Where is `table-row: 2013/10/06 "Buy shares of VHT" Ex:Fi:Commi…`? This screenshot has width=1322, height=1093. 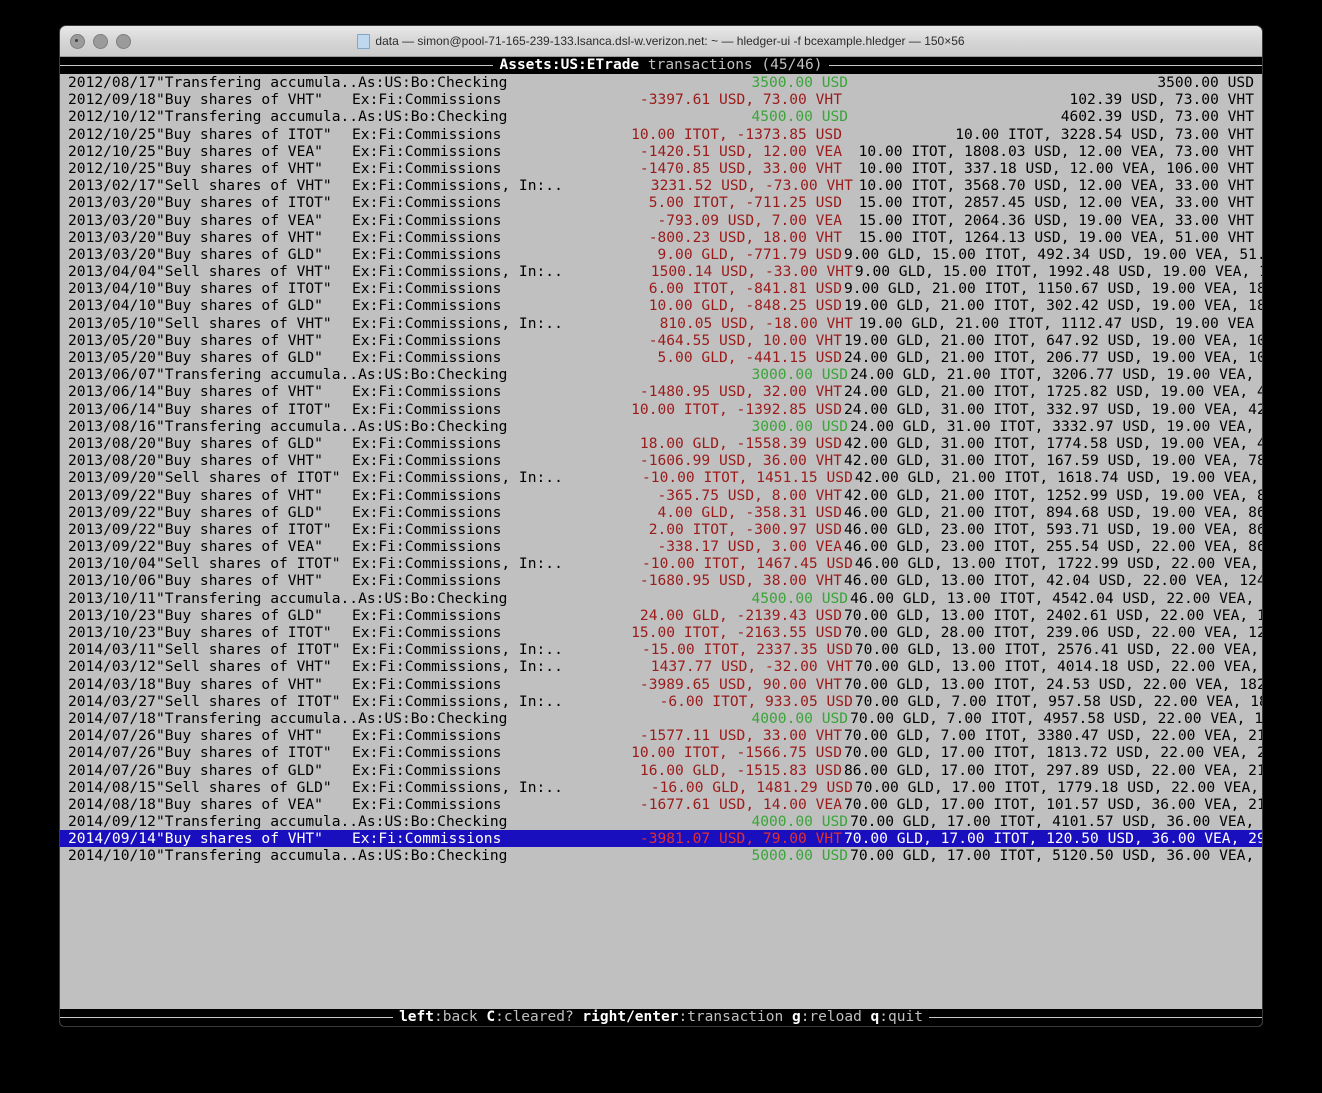 table-row: 2013/10/06 "Buy shares of VHT" Ex:Fi:Commi… is located at coordinates (661, 580).